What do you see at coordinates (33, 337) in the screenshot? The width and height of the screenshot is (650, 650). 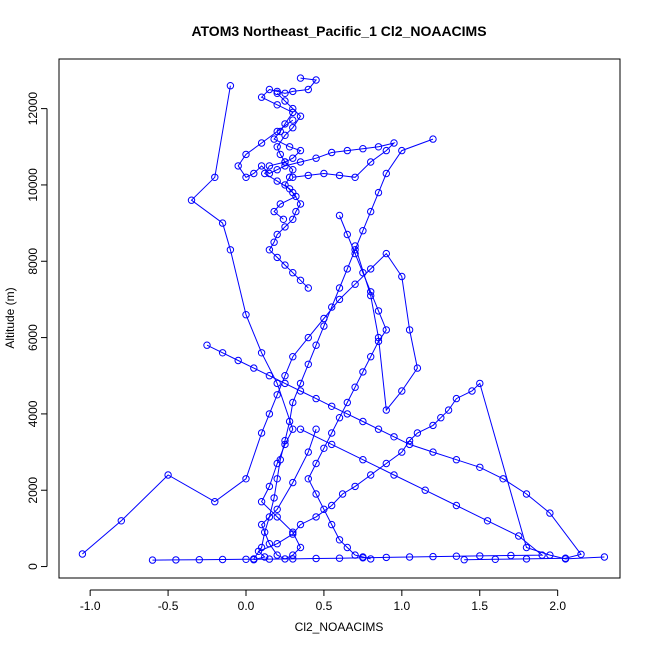 I see `y-tick-label: 6000` at bounding box center [33, 337].